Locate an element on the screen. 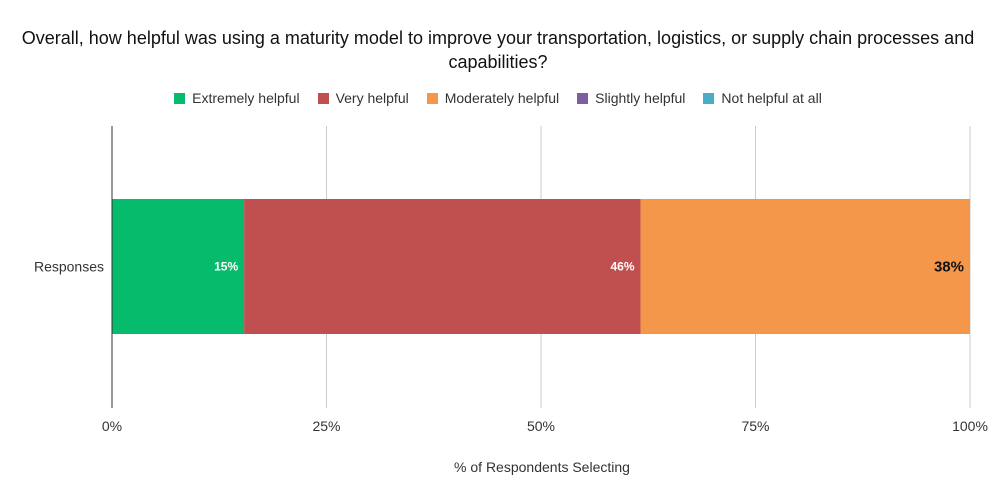 The height and width of the screenshot is (503, 996). legend-item: Not helpful at all is located at coordinates (762, 98).